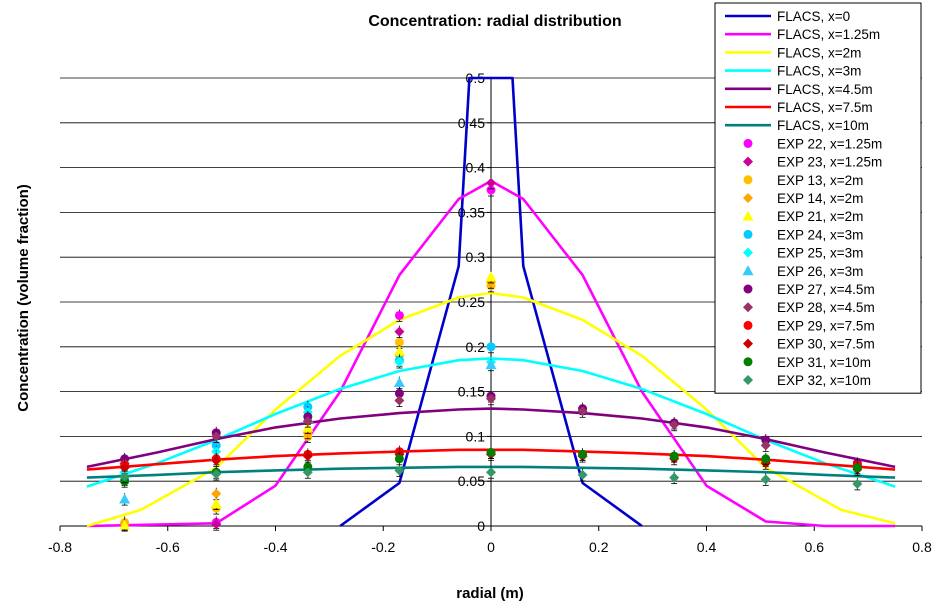 This screenshot has height=608, width=940. What do you see at coordinates (826, 307) in the screenshot?
I see `legend-label: EXP 28, x=4.5m` at bounding box center [826, 307].